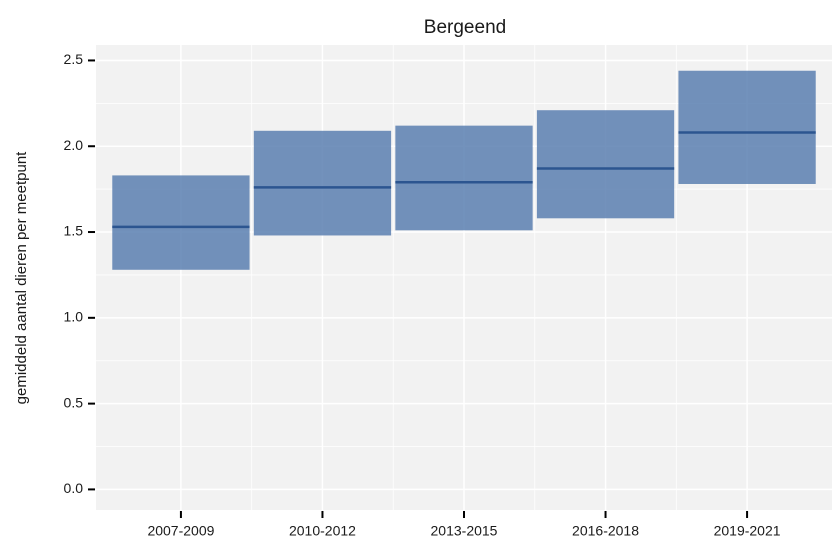 Image resolution: width=839 pixels, height=541 pixels. What do you see at coordinates (74, 488) in the screenshot?
I see `y-tick-label: 0.0` at bounding box center [74, 488].